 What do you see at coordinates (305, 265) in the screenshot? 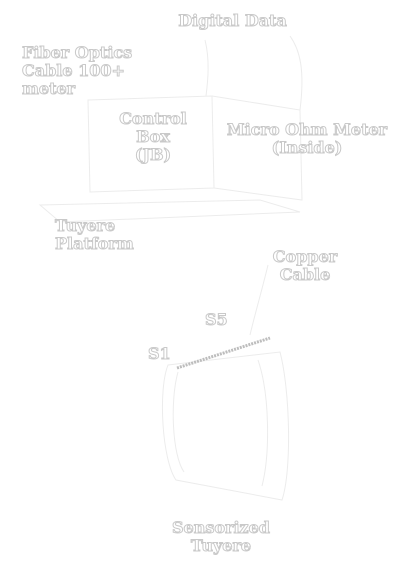
I see `label-copper-cable: Copper Cable` at bounding box center [305, 265].